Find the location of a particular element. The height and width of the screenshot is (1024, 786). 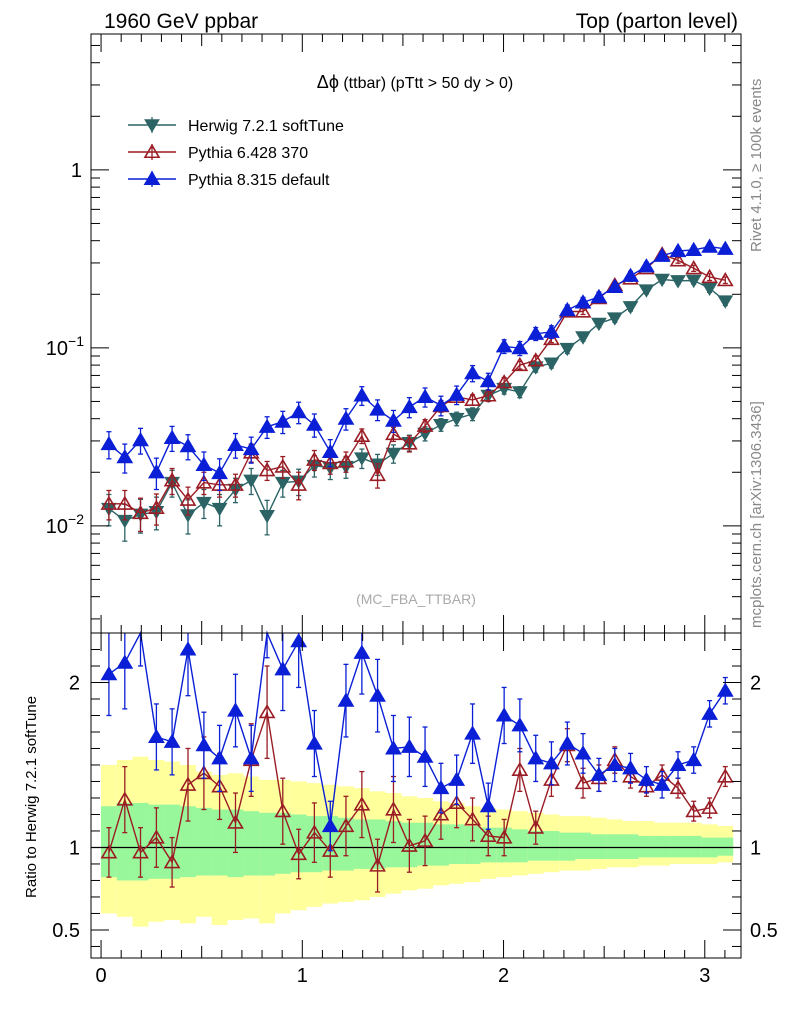

energy-label: 1960 GeV ppbar is located at coordinates (181, 21).